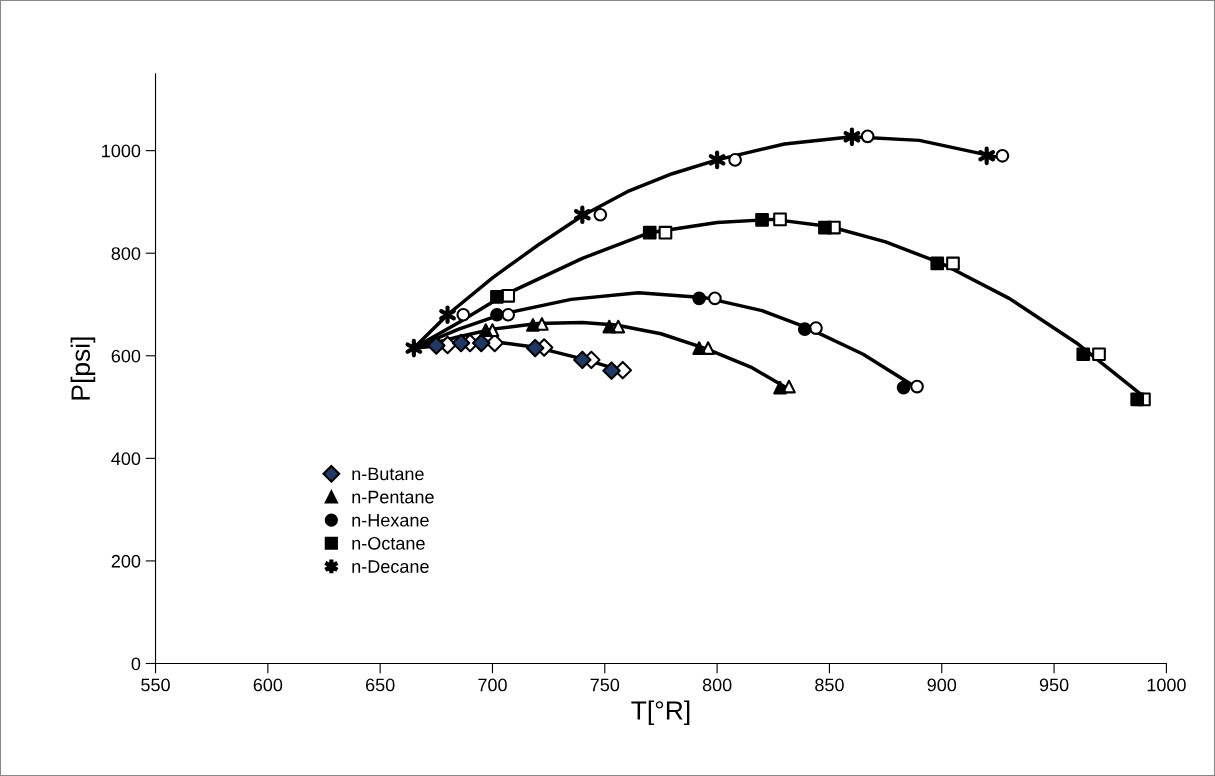  What do you see at coordinates (121, 151) in the screenshot?
I see `y-tick-label: 1000` at bounding box center [121, 151].